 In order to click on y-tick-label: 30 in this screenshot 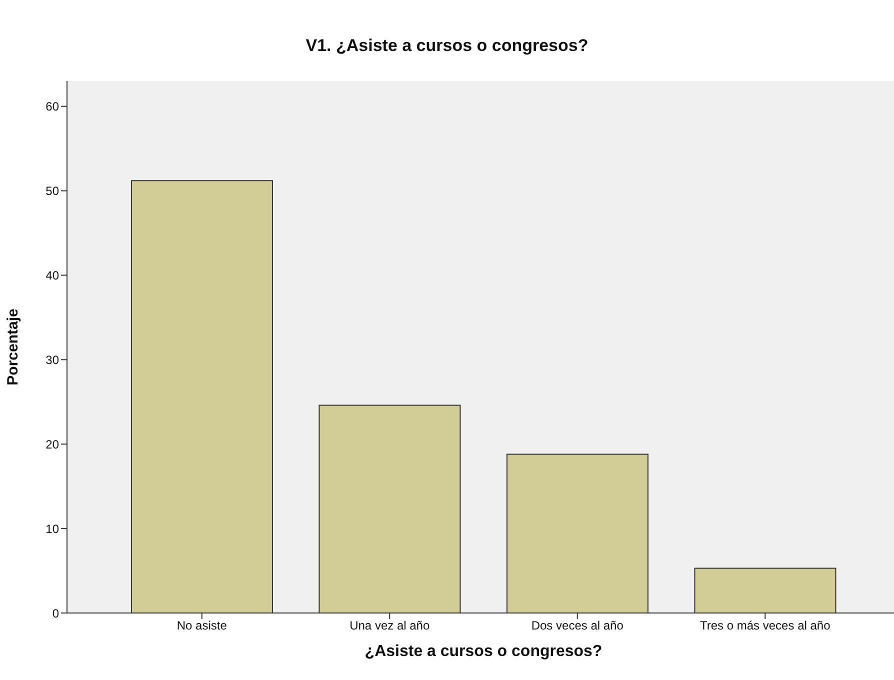, I will do `click(53, 359)`.